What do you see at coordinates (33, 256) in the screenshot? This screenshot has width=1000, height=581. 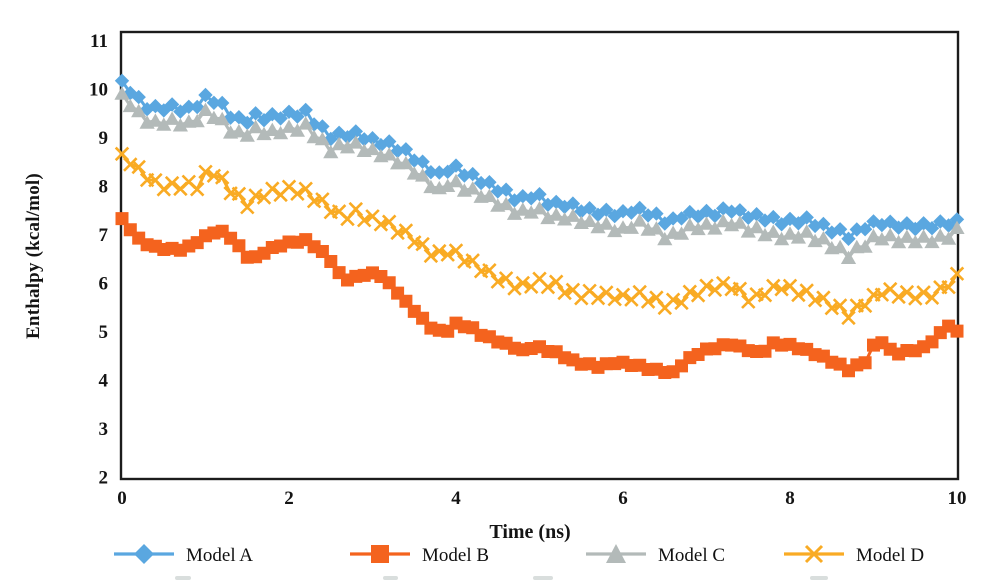 I see `y-axis-title: Enthalpy (kcal/mol)` at bounding box center [33, 256].